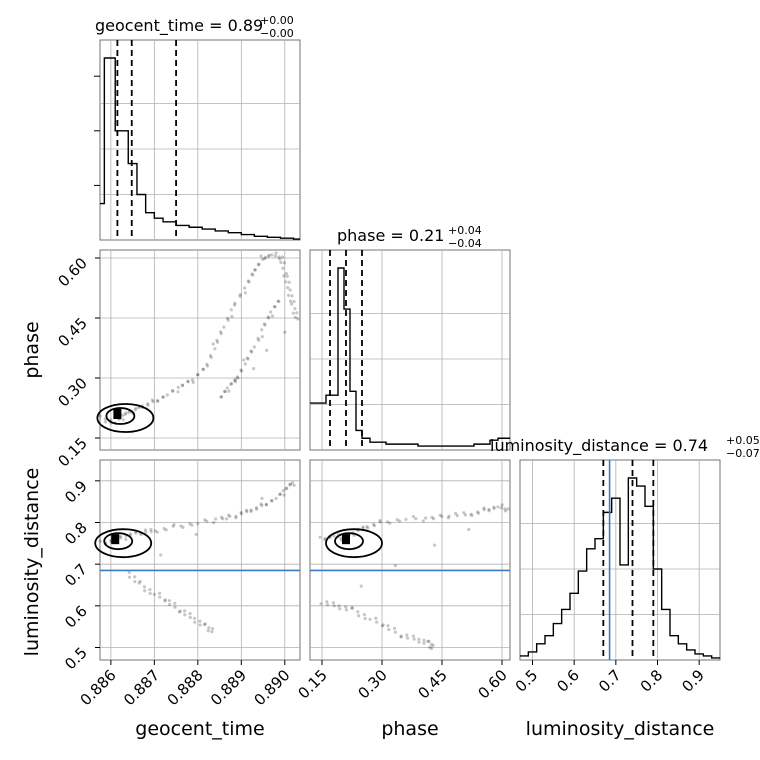 Image resolution: width=760 pixels, height=760 pixels. I want to click on title-luminosity-distance-plus: +0.05, so click(743, 440).